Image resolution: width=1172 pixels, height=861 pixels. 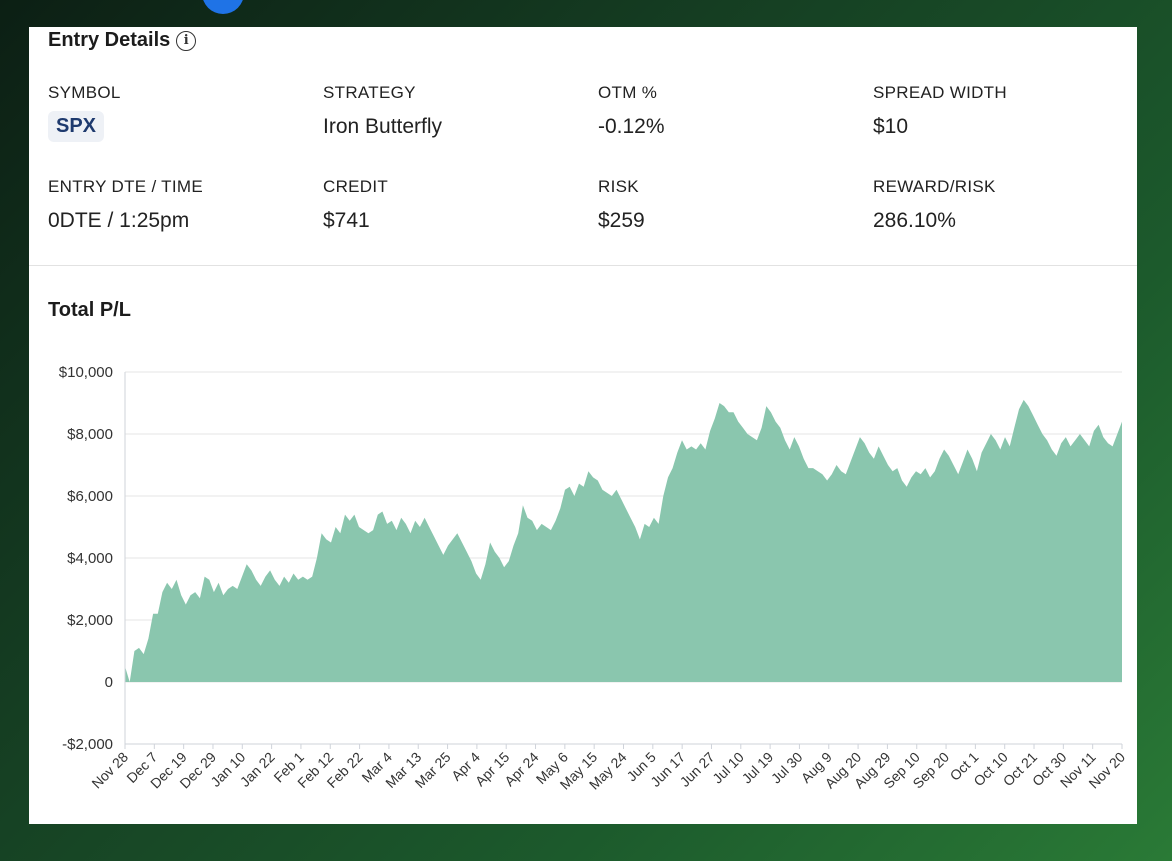 What do you see at coordinates (87, 744) in the screenshot?
I see `y-tick-label: -$2,000` at bounding box center [87, 744].